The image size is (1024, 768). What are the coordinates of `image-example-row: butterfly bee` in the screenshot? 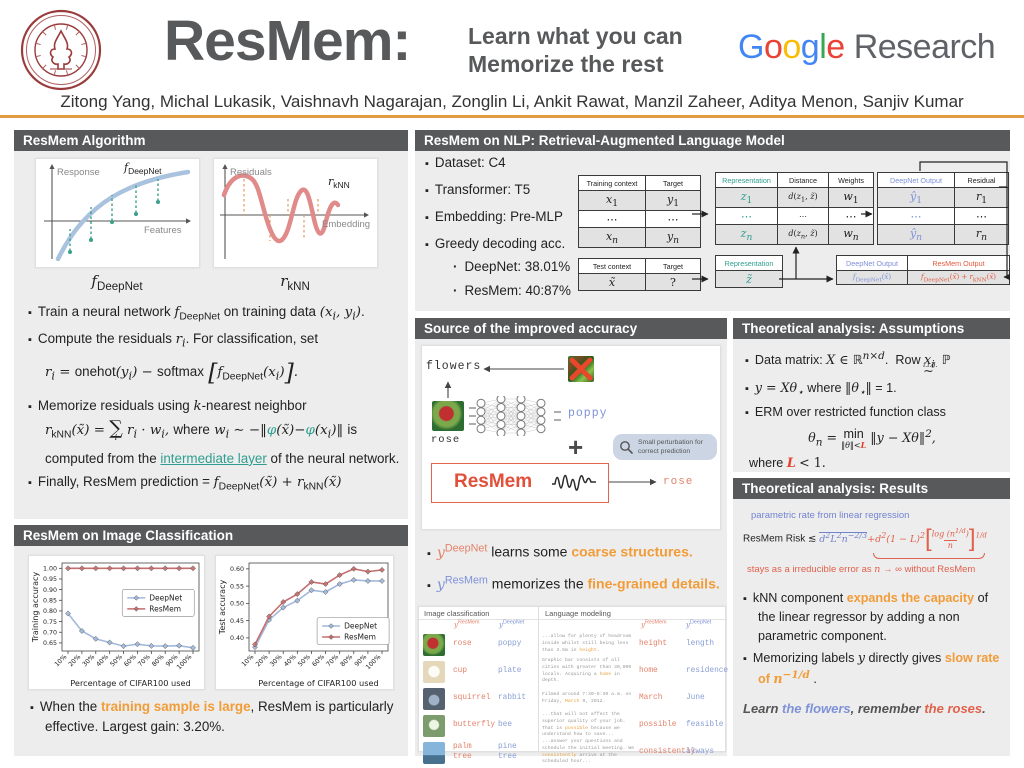 It's located at (480, 725).